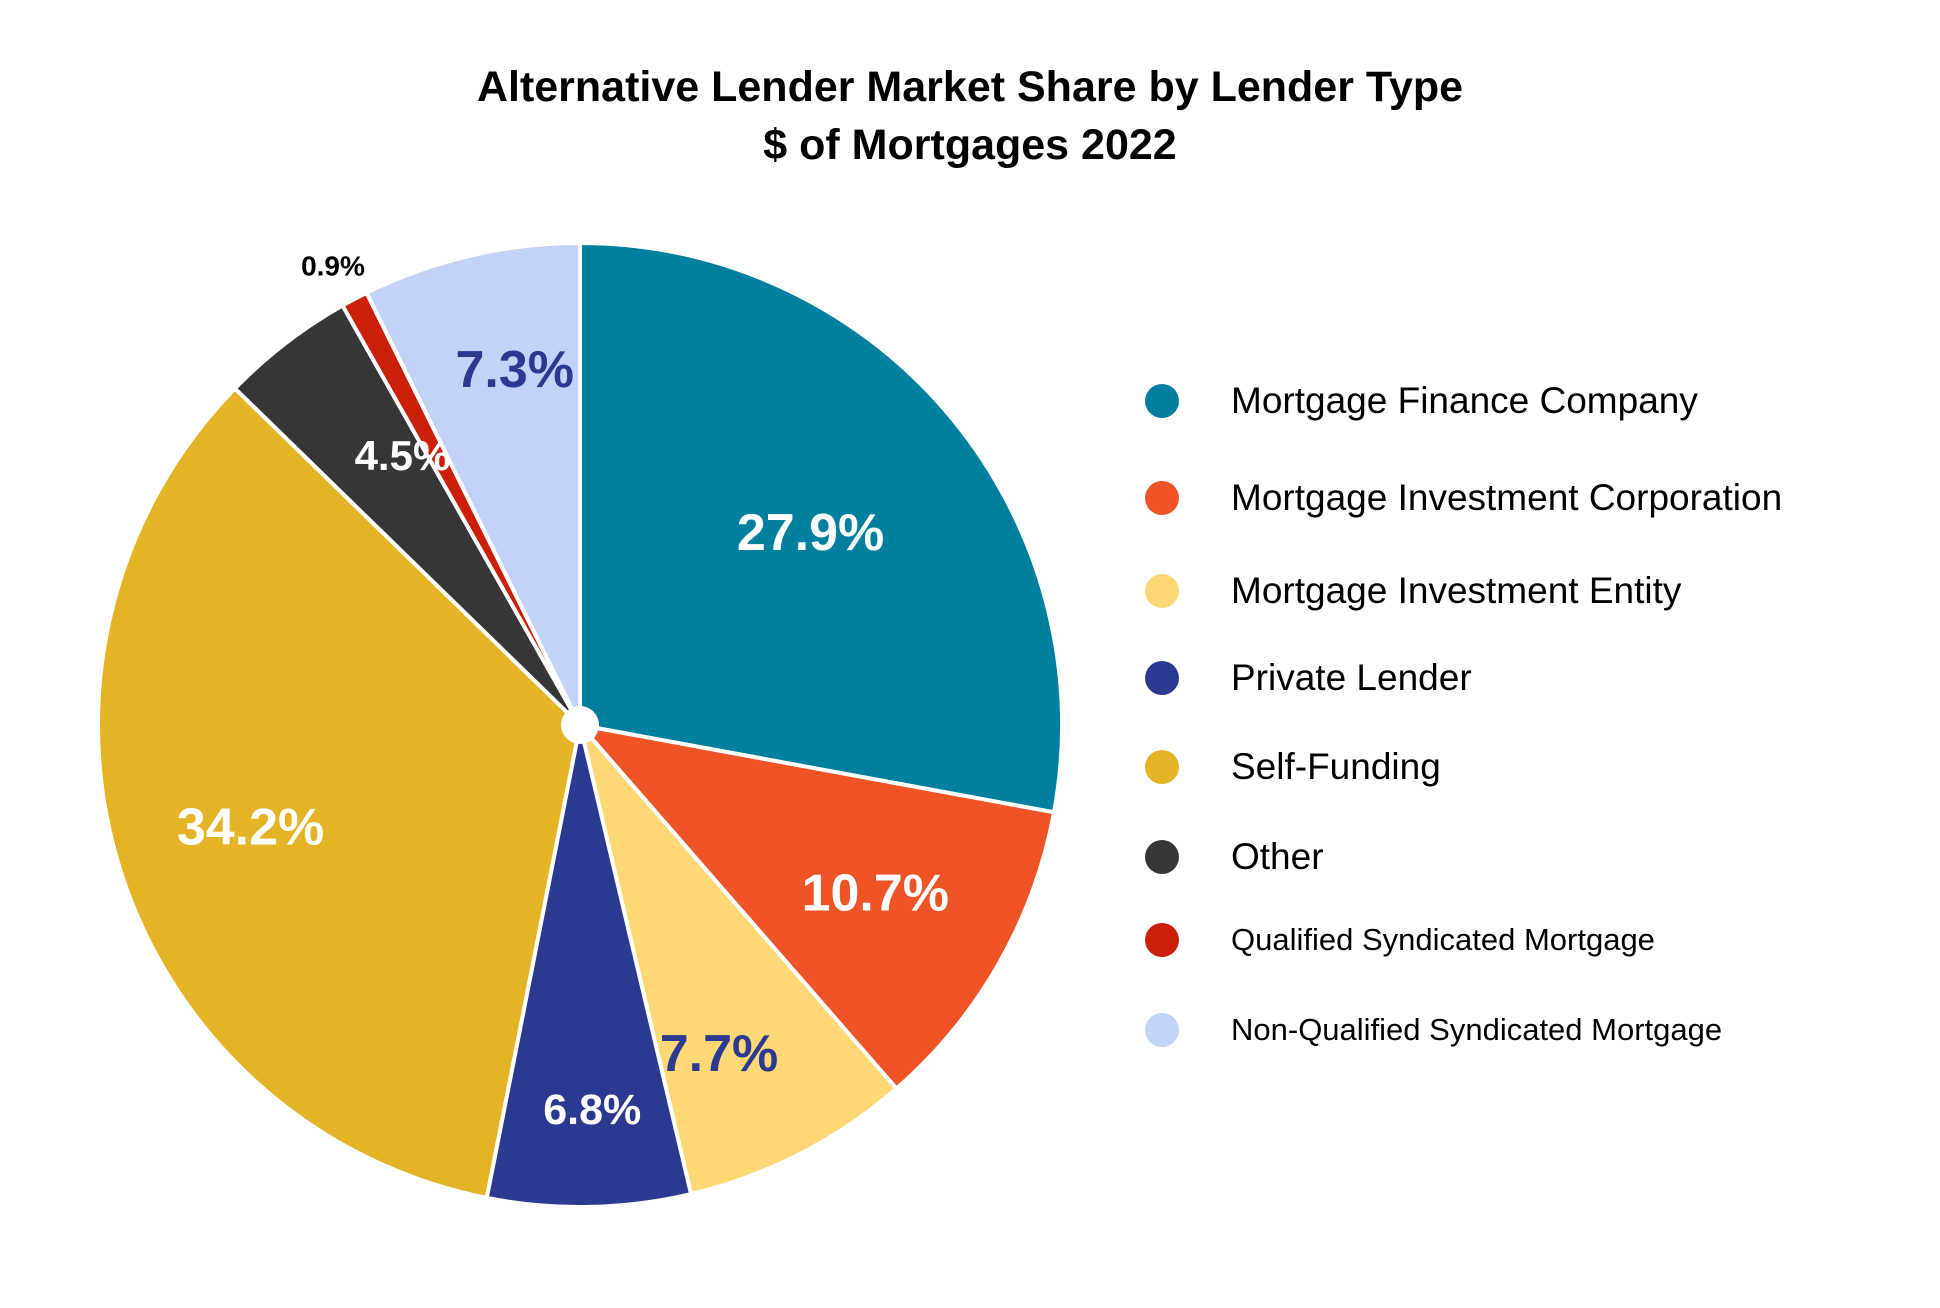  What do you see at coordinates (738, 960) in the screenshot?
I see `pie-slice-mortgage-investment-entity` at bounding box center [738, 960].